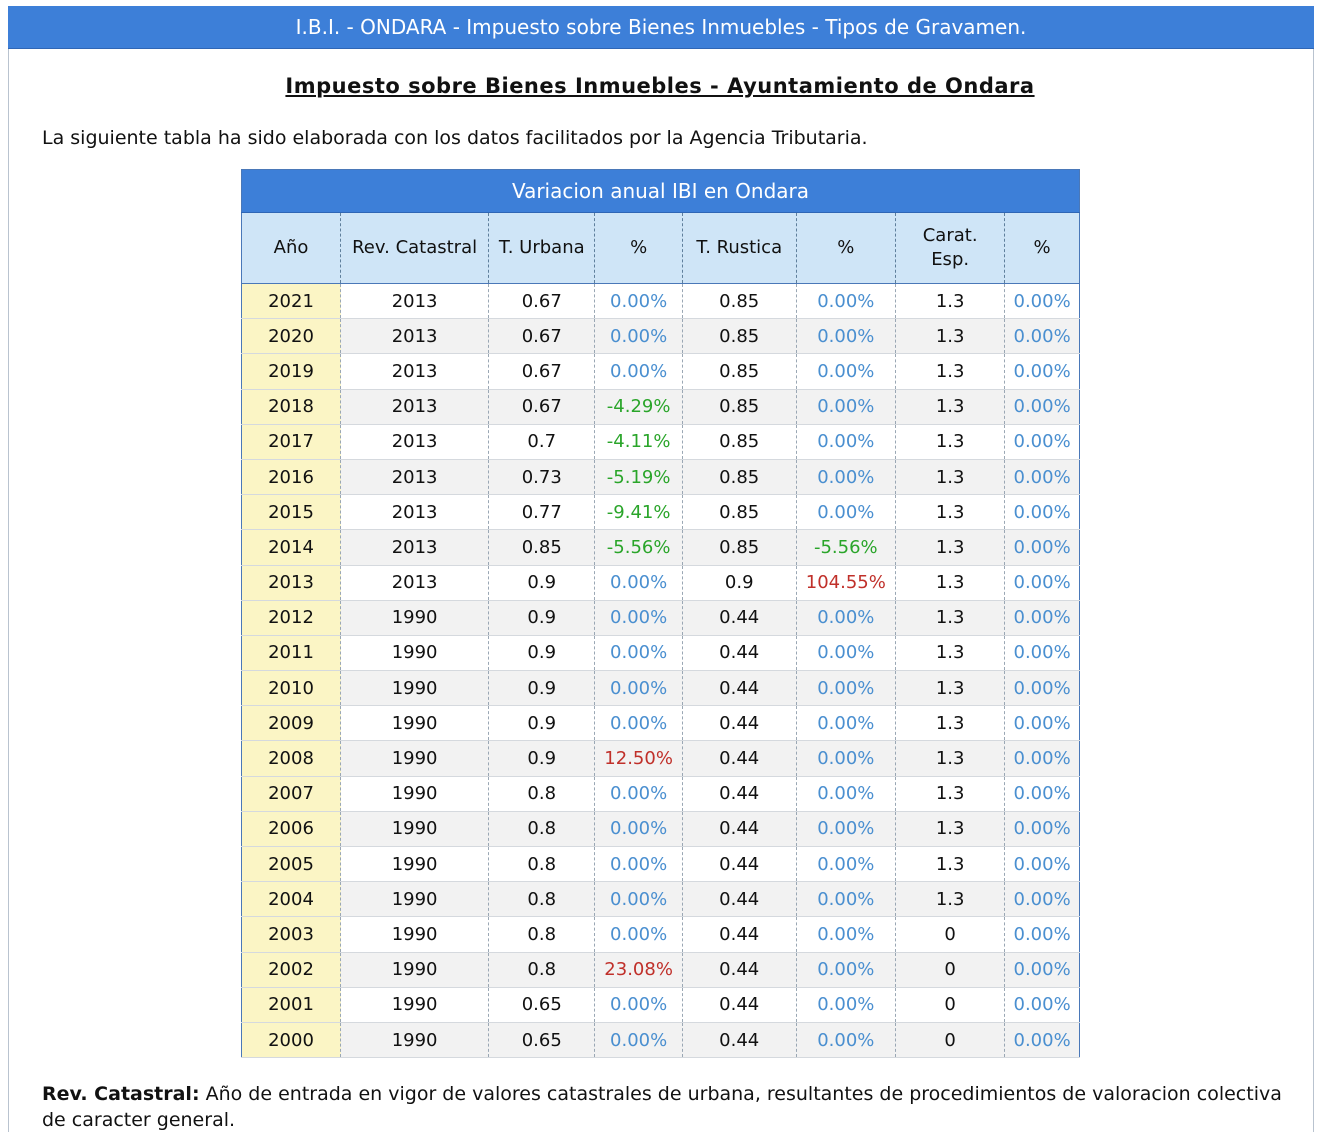  I want to click on table-cell: 2007, so click(291, 794).